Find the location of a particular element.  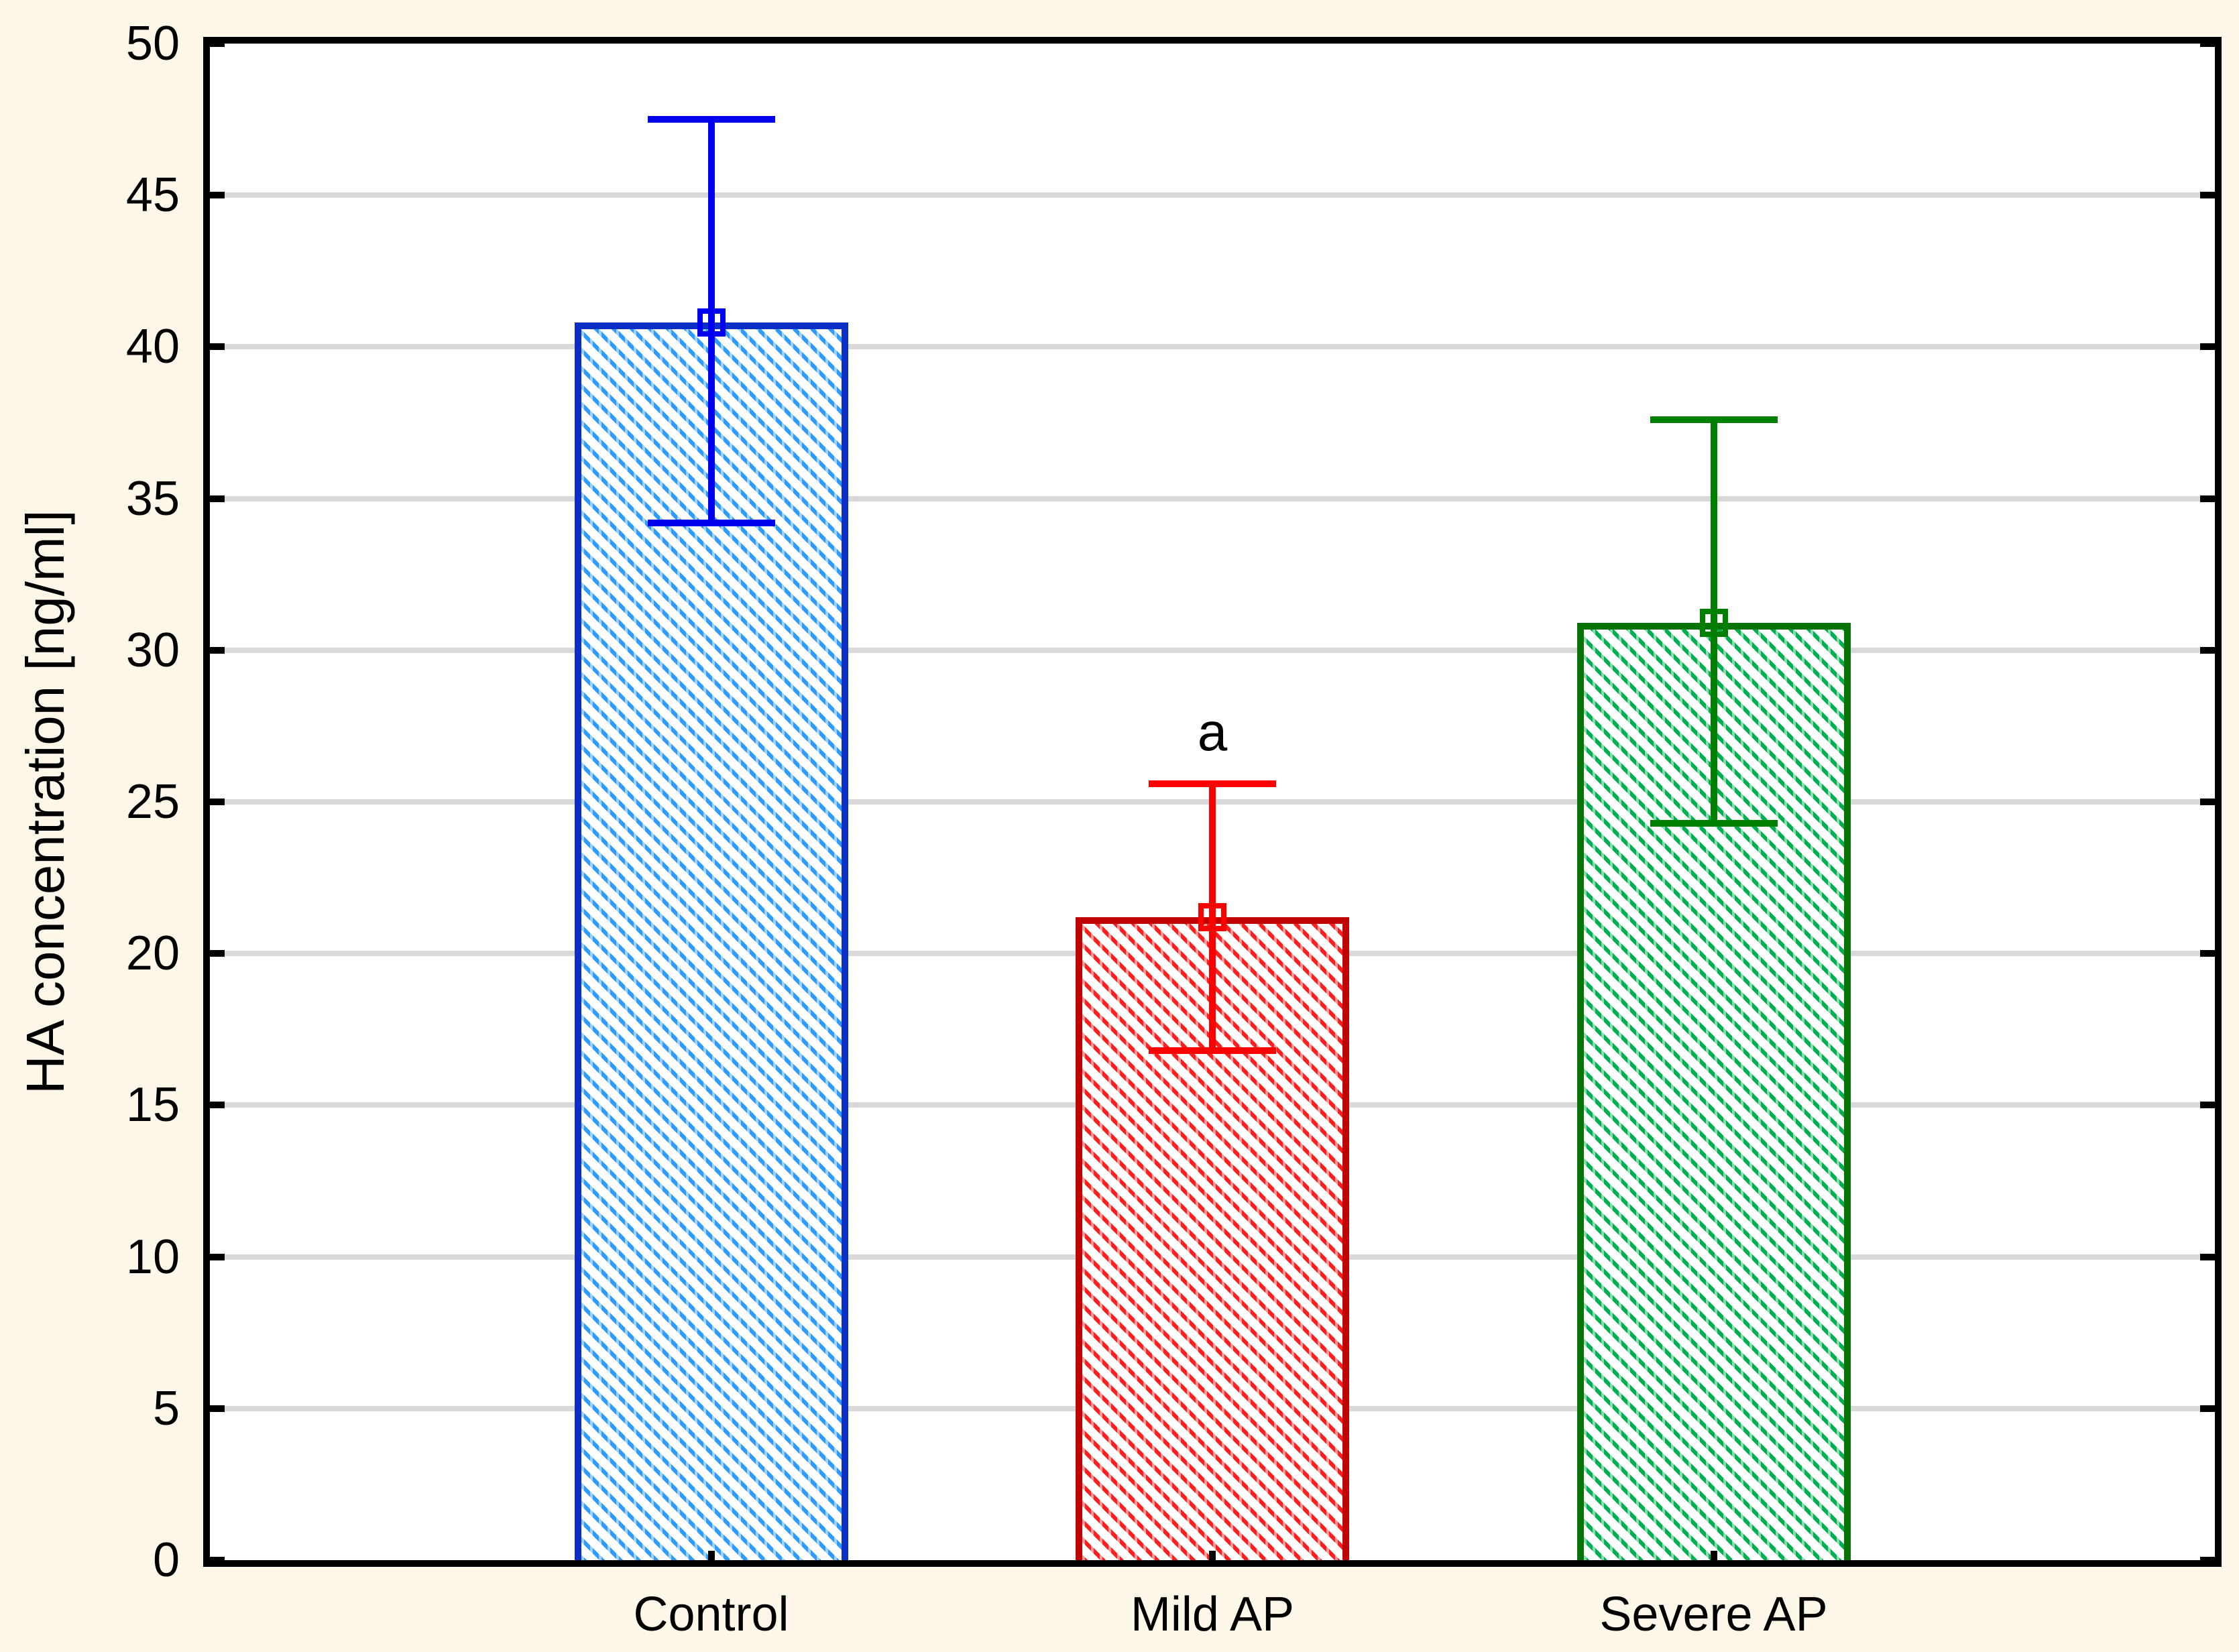

y-tick-label-45: 45 is located at coordinates (152, 195).